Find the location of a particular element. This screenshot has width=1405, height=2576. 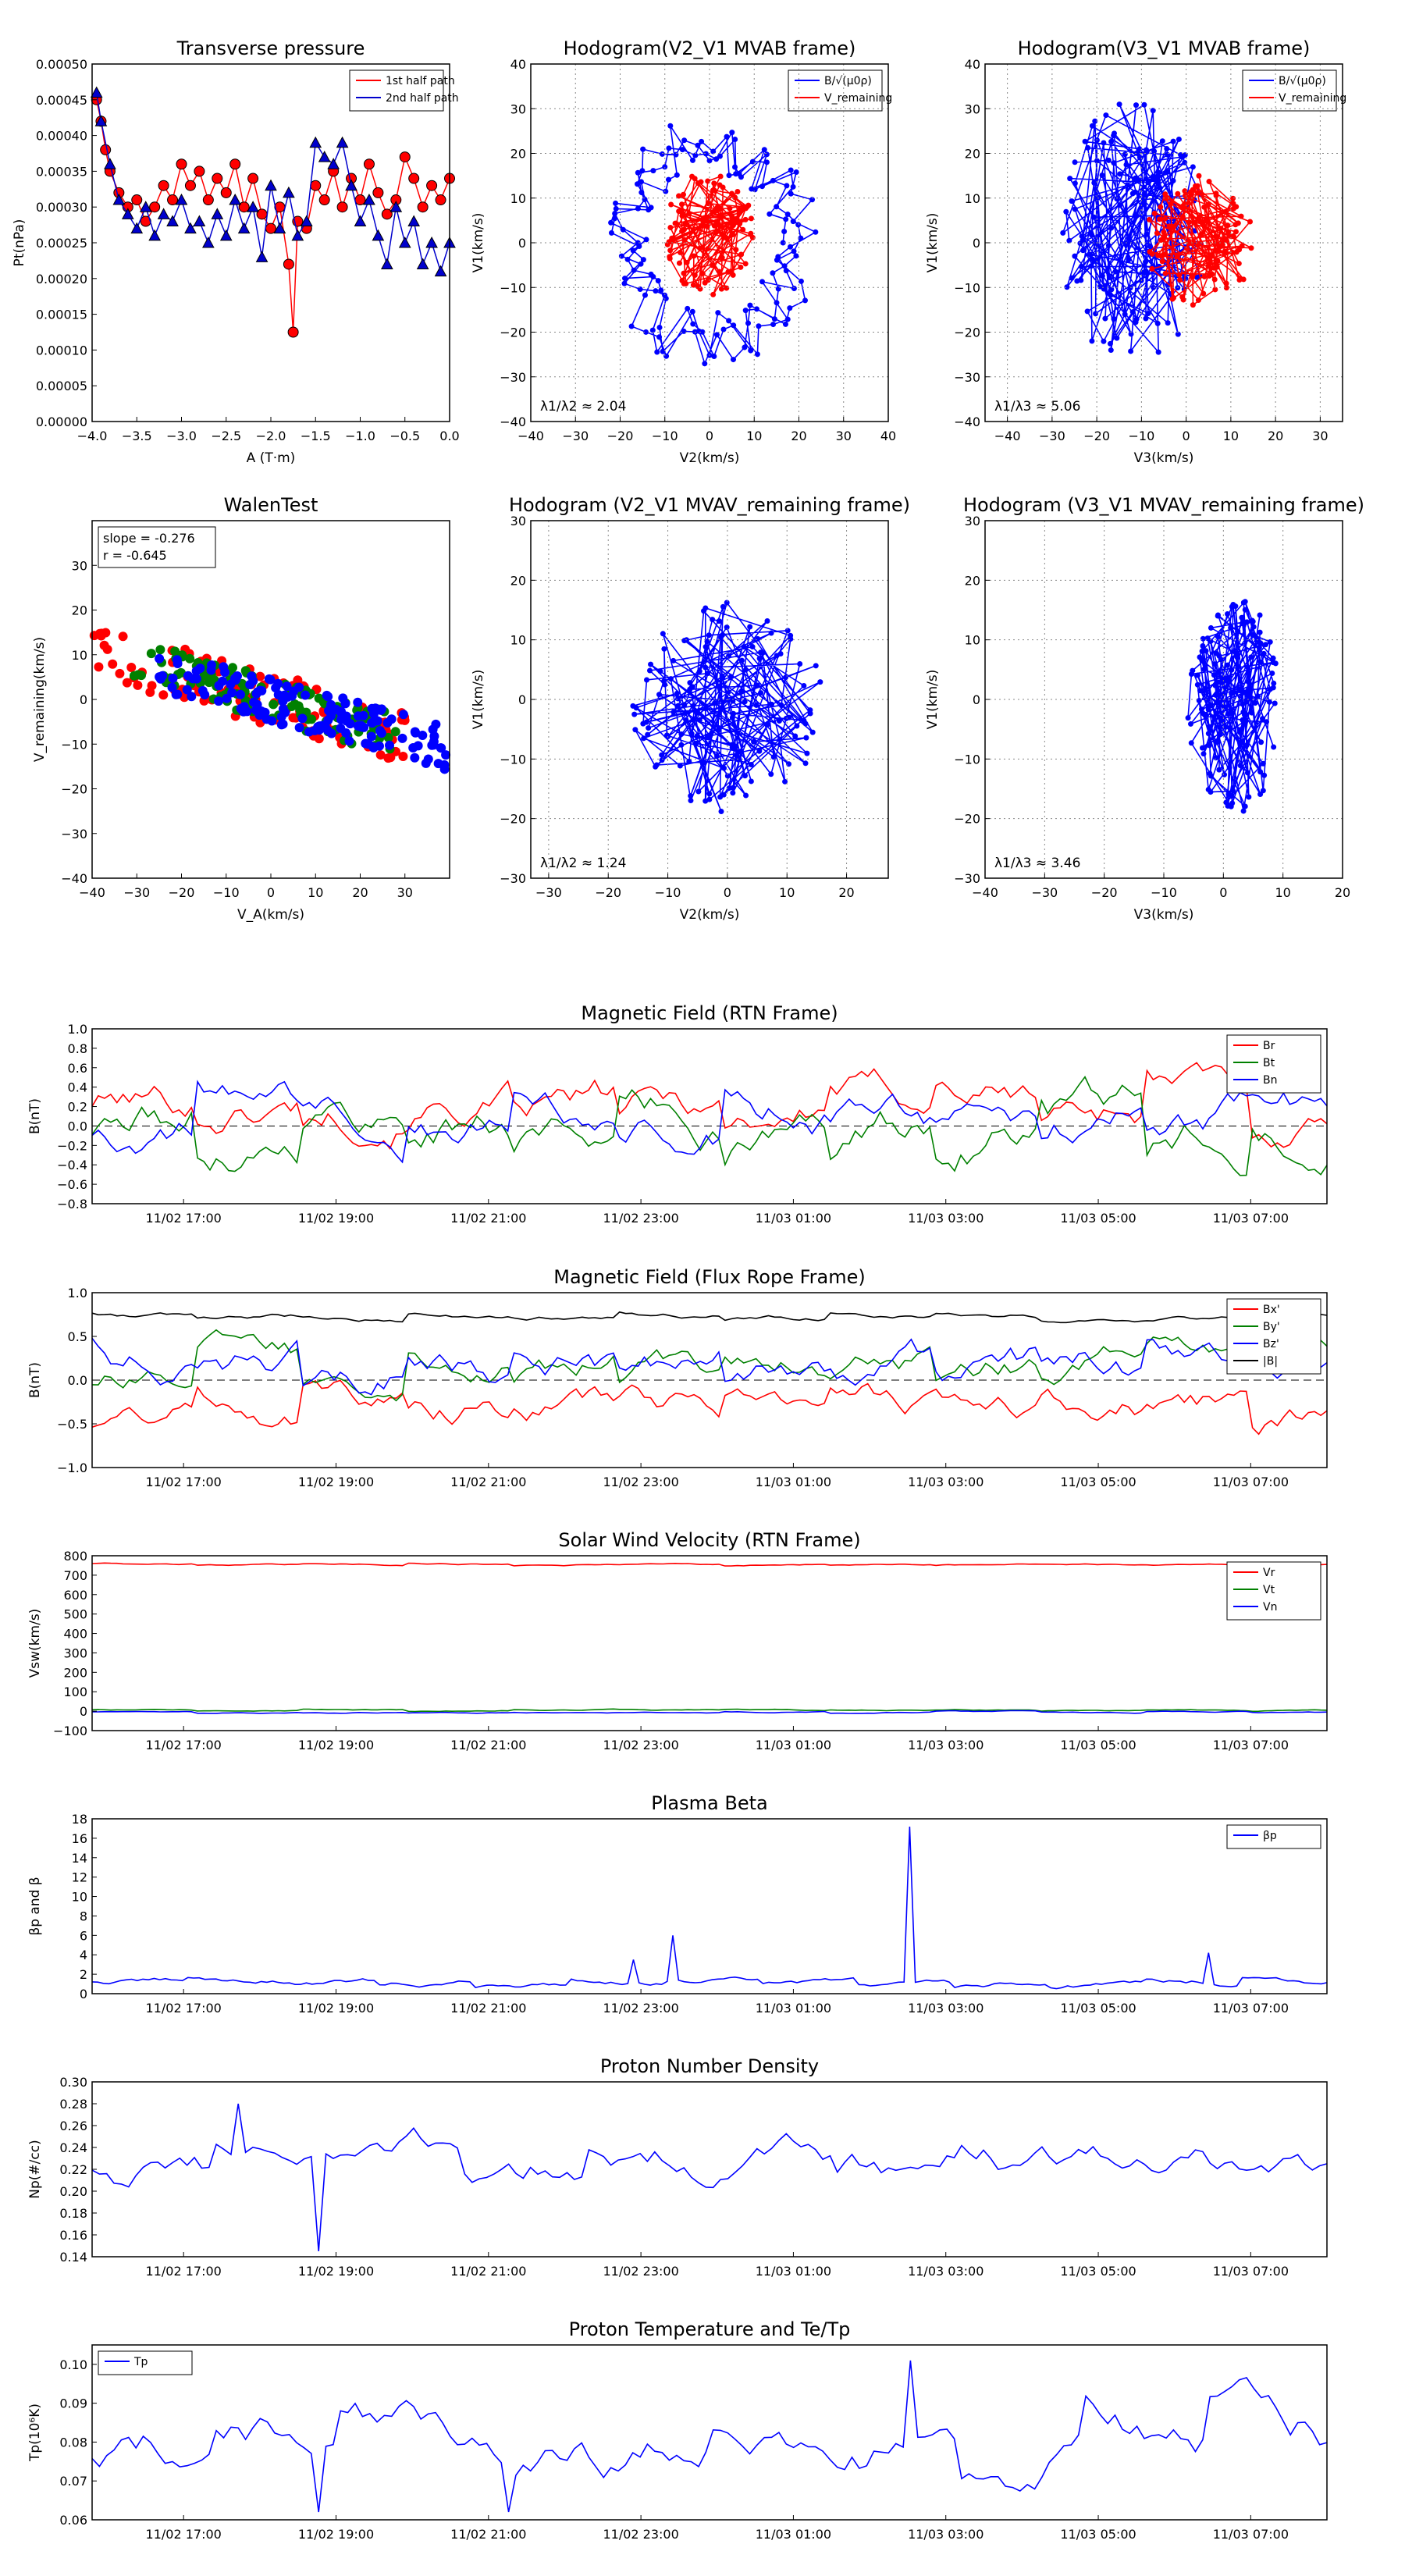

x-tick-label: 11/03 05:00 is located at coordinates (1098, 1745).